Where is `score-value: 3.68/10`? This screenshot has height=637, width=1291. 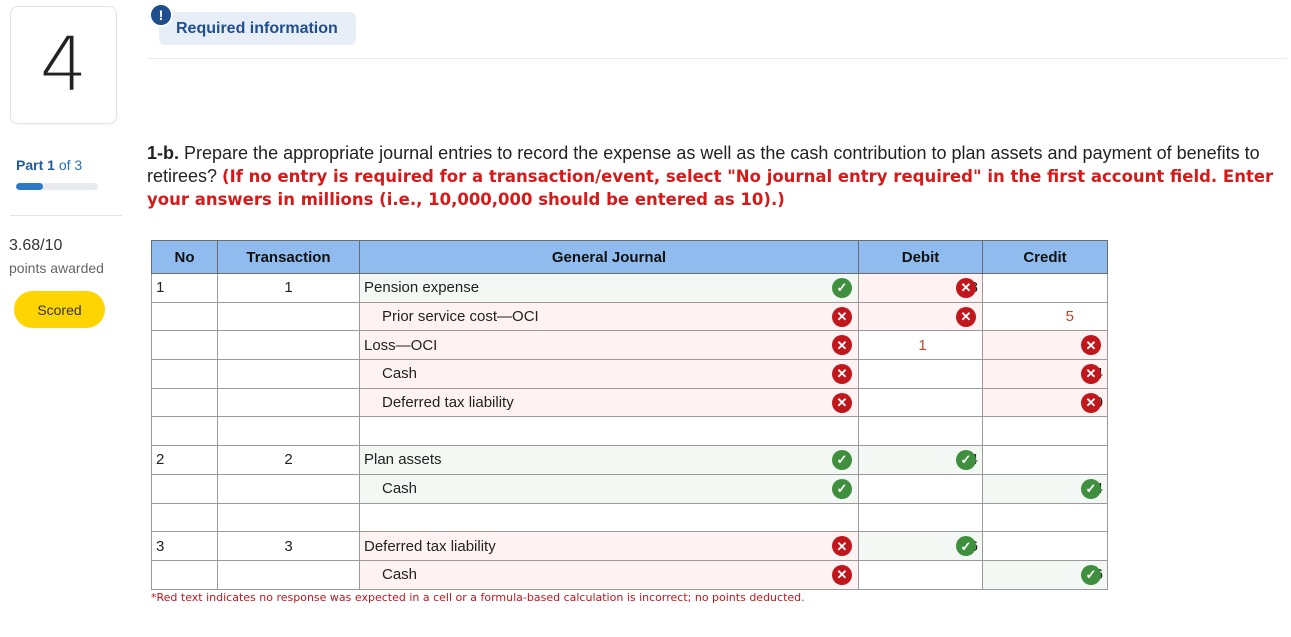
score-value: 3.68/10 is located at coordinates (36, 245).